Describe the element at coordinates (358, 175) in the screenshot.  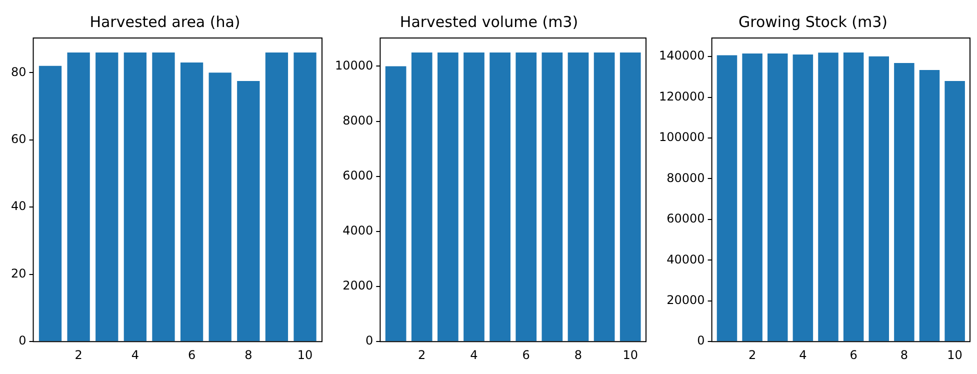
I see `y-tick-label: 6000` at that location.